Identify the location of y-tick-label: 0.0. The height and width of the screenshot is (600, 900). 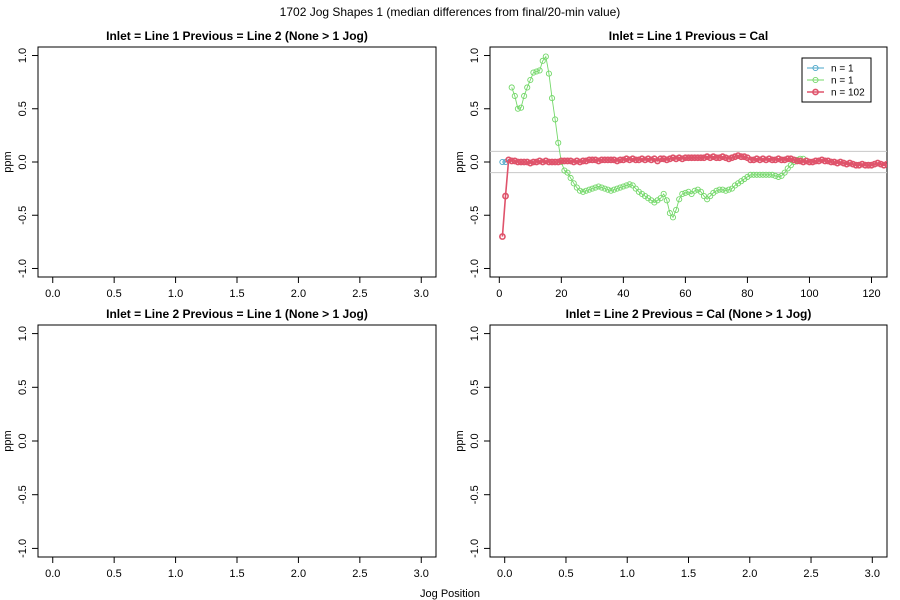
(23, 161).